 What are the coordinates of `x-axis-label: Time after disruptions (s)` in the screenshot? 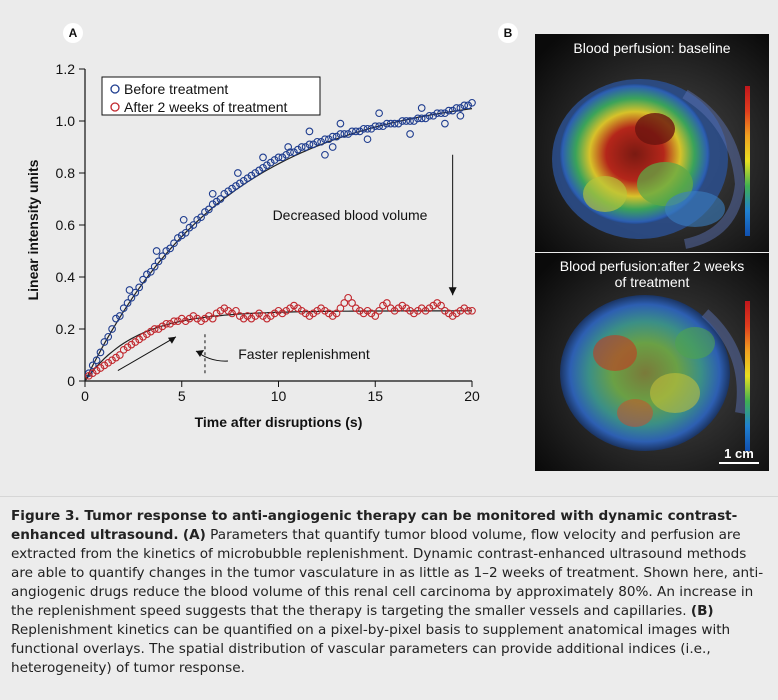 It's located at (279, 422).